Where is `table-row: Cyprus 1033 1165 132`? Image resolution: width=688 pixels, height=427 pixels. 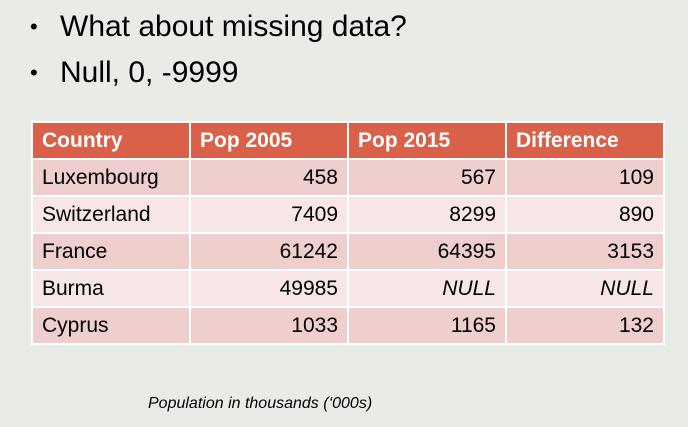 table-row: Cyprus 1033 1165 132 is located at coordinates (348, 325).